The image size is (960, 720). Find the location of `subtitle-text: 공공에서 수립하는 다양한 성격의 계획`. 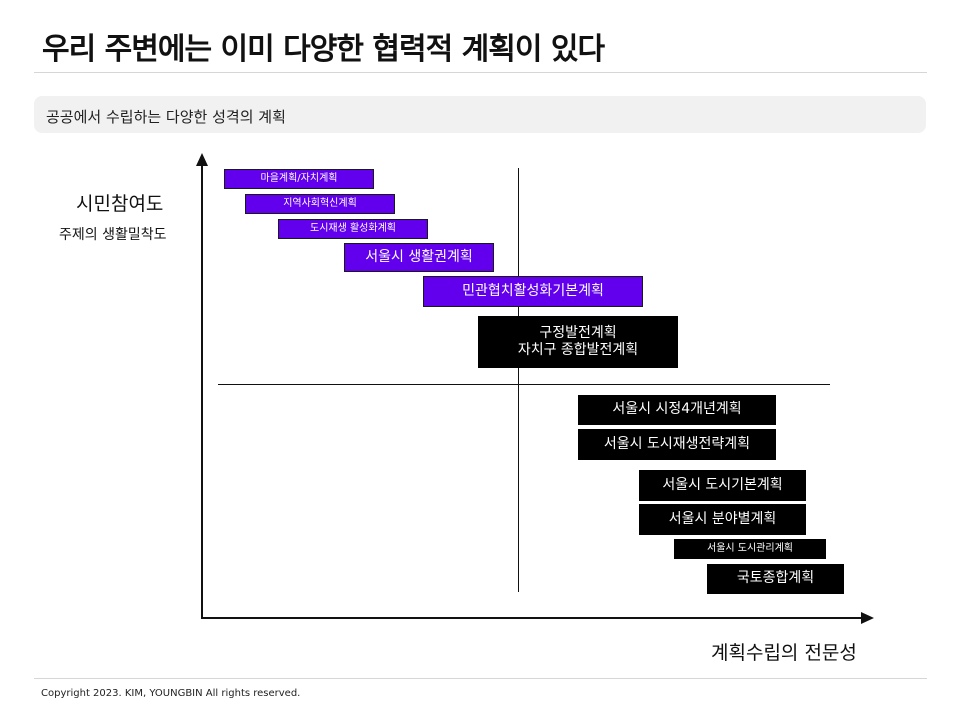

subtitle-text: 공공에서 수립하는 다양한 성격의 계획 is located at coordinates (166, 117).